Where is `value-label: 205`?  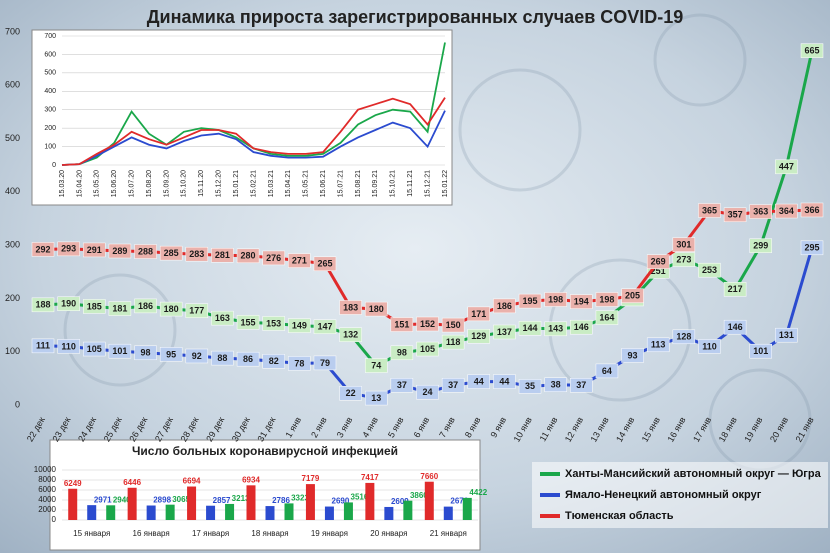
value-label: 205 is located at coordinates (632, 296).